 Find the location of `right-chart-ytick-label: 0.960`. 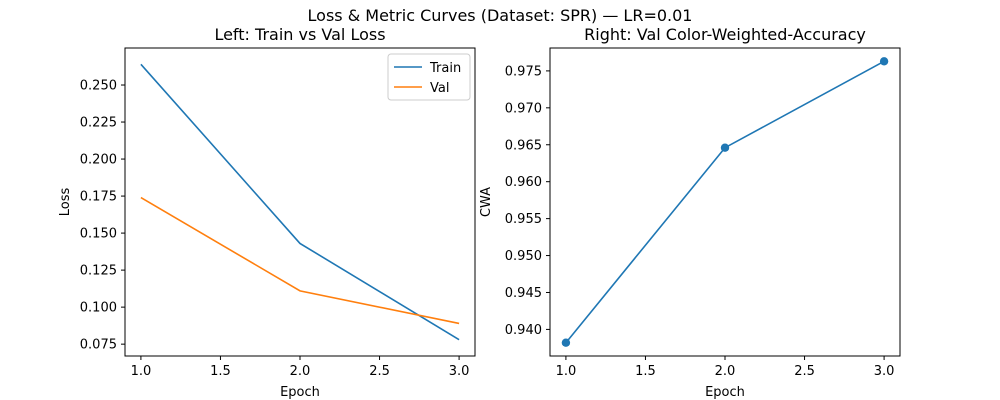

right-chart-ytick-label: 0.960 is located at coordinates (523, 182).